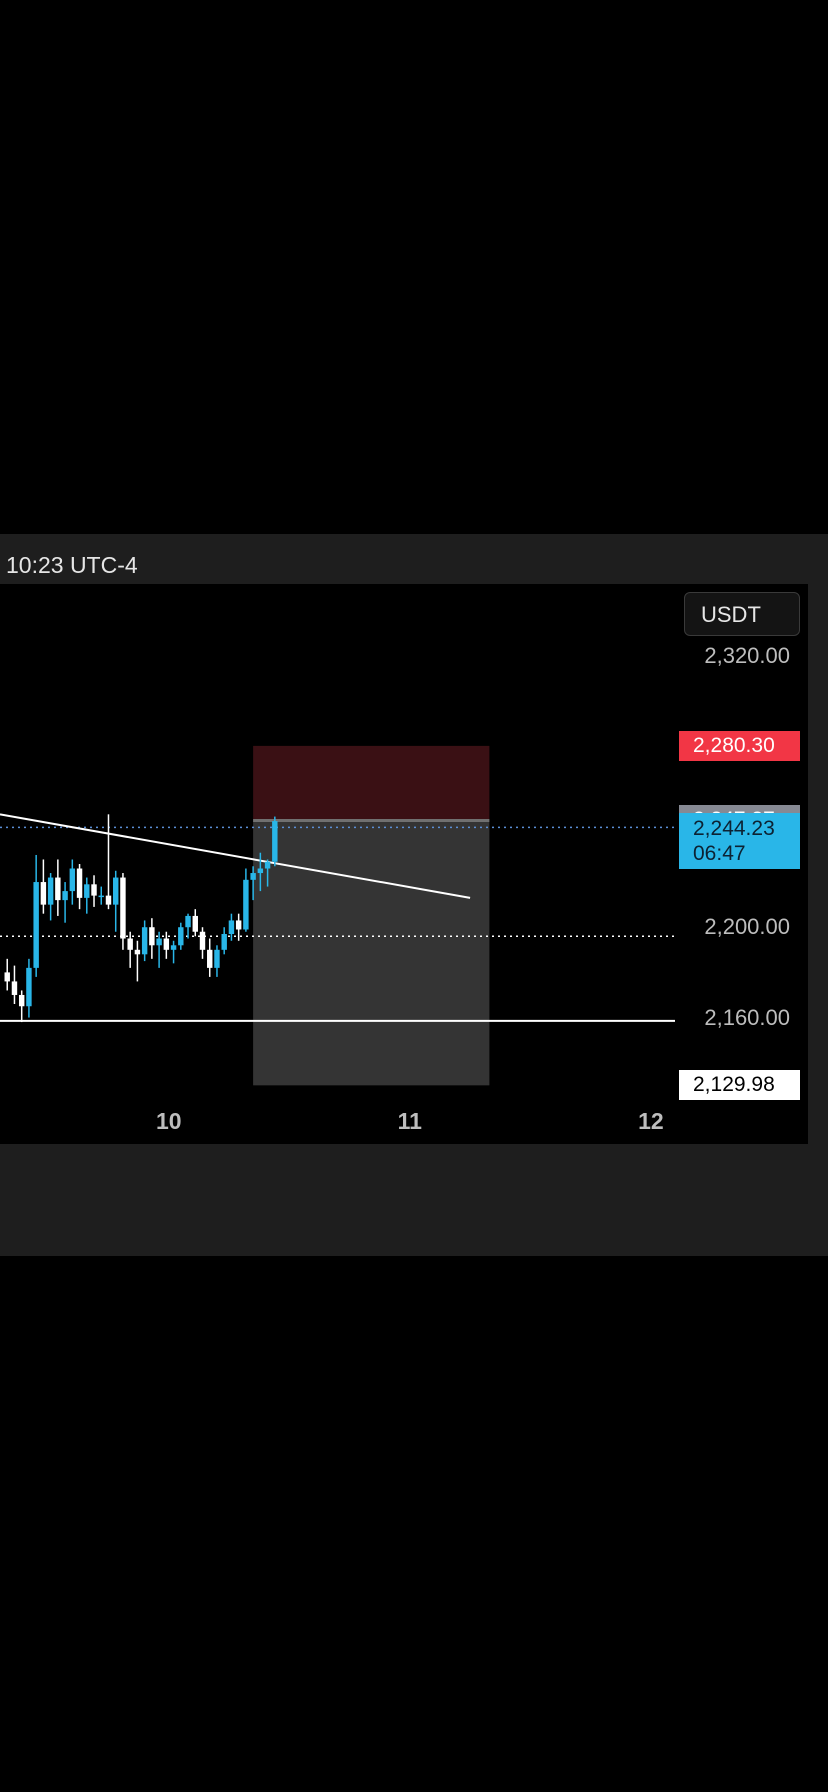 The image size is (828, 1792). Describe the element at coordinates (734, 1085) in the screenshot. I see `target-price: 2,129.98` at that location.